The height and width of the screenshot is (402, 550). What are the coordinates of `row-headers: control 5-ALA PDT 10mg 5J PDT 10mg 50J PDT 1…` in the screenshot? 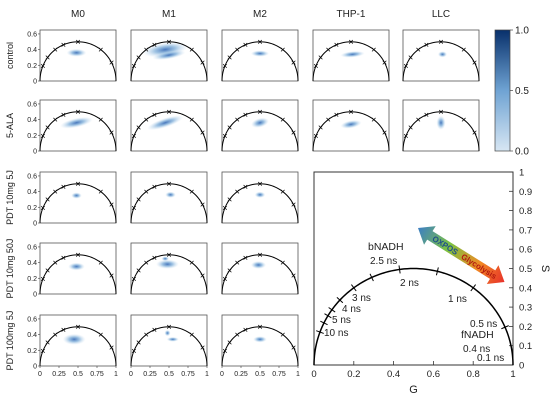 It's located at (10, 206).